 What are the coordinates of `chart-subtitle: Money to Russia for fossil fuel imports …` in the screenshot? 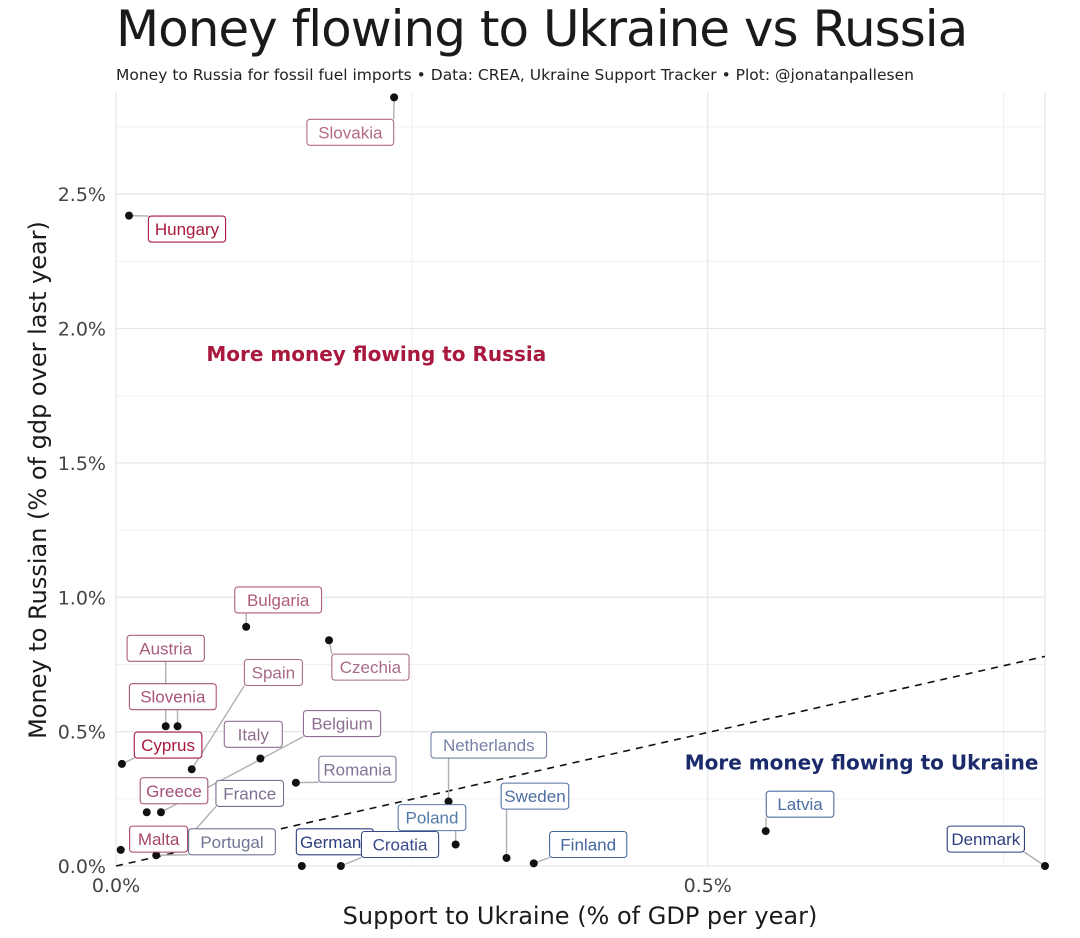 It's located at (515, 75).